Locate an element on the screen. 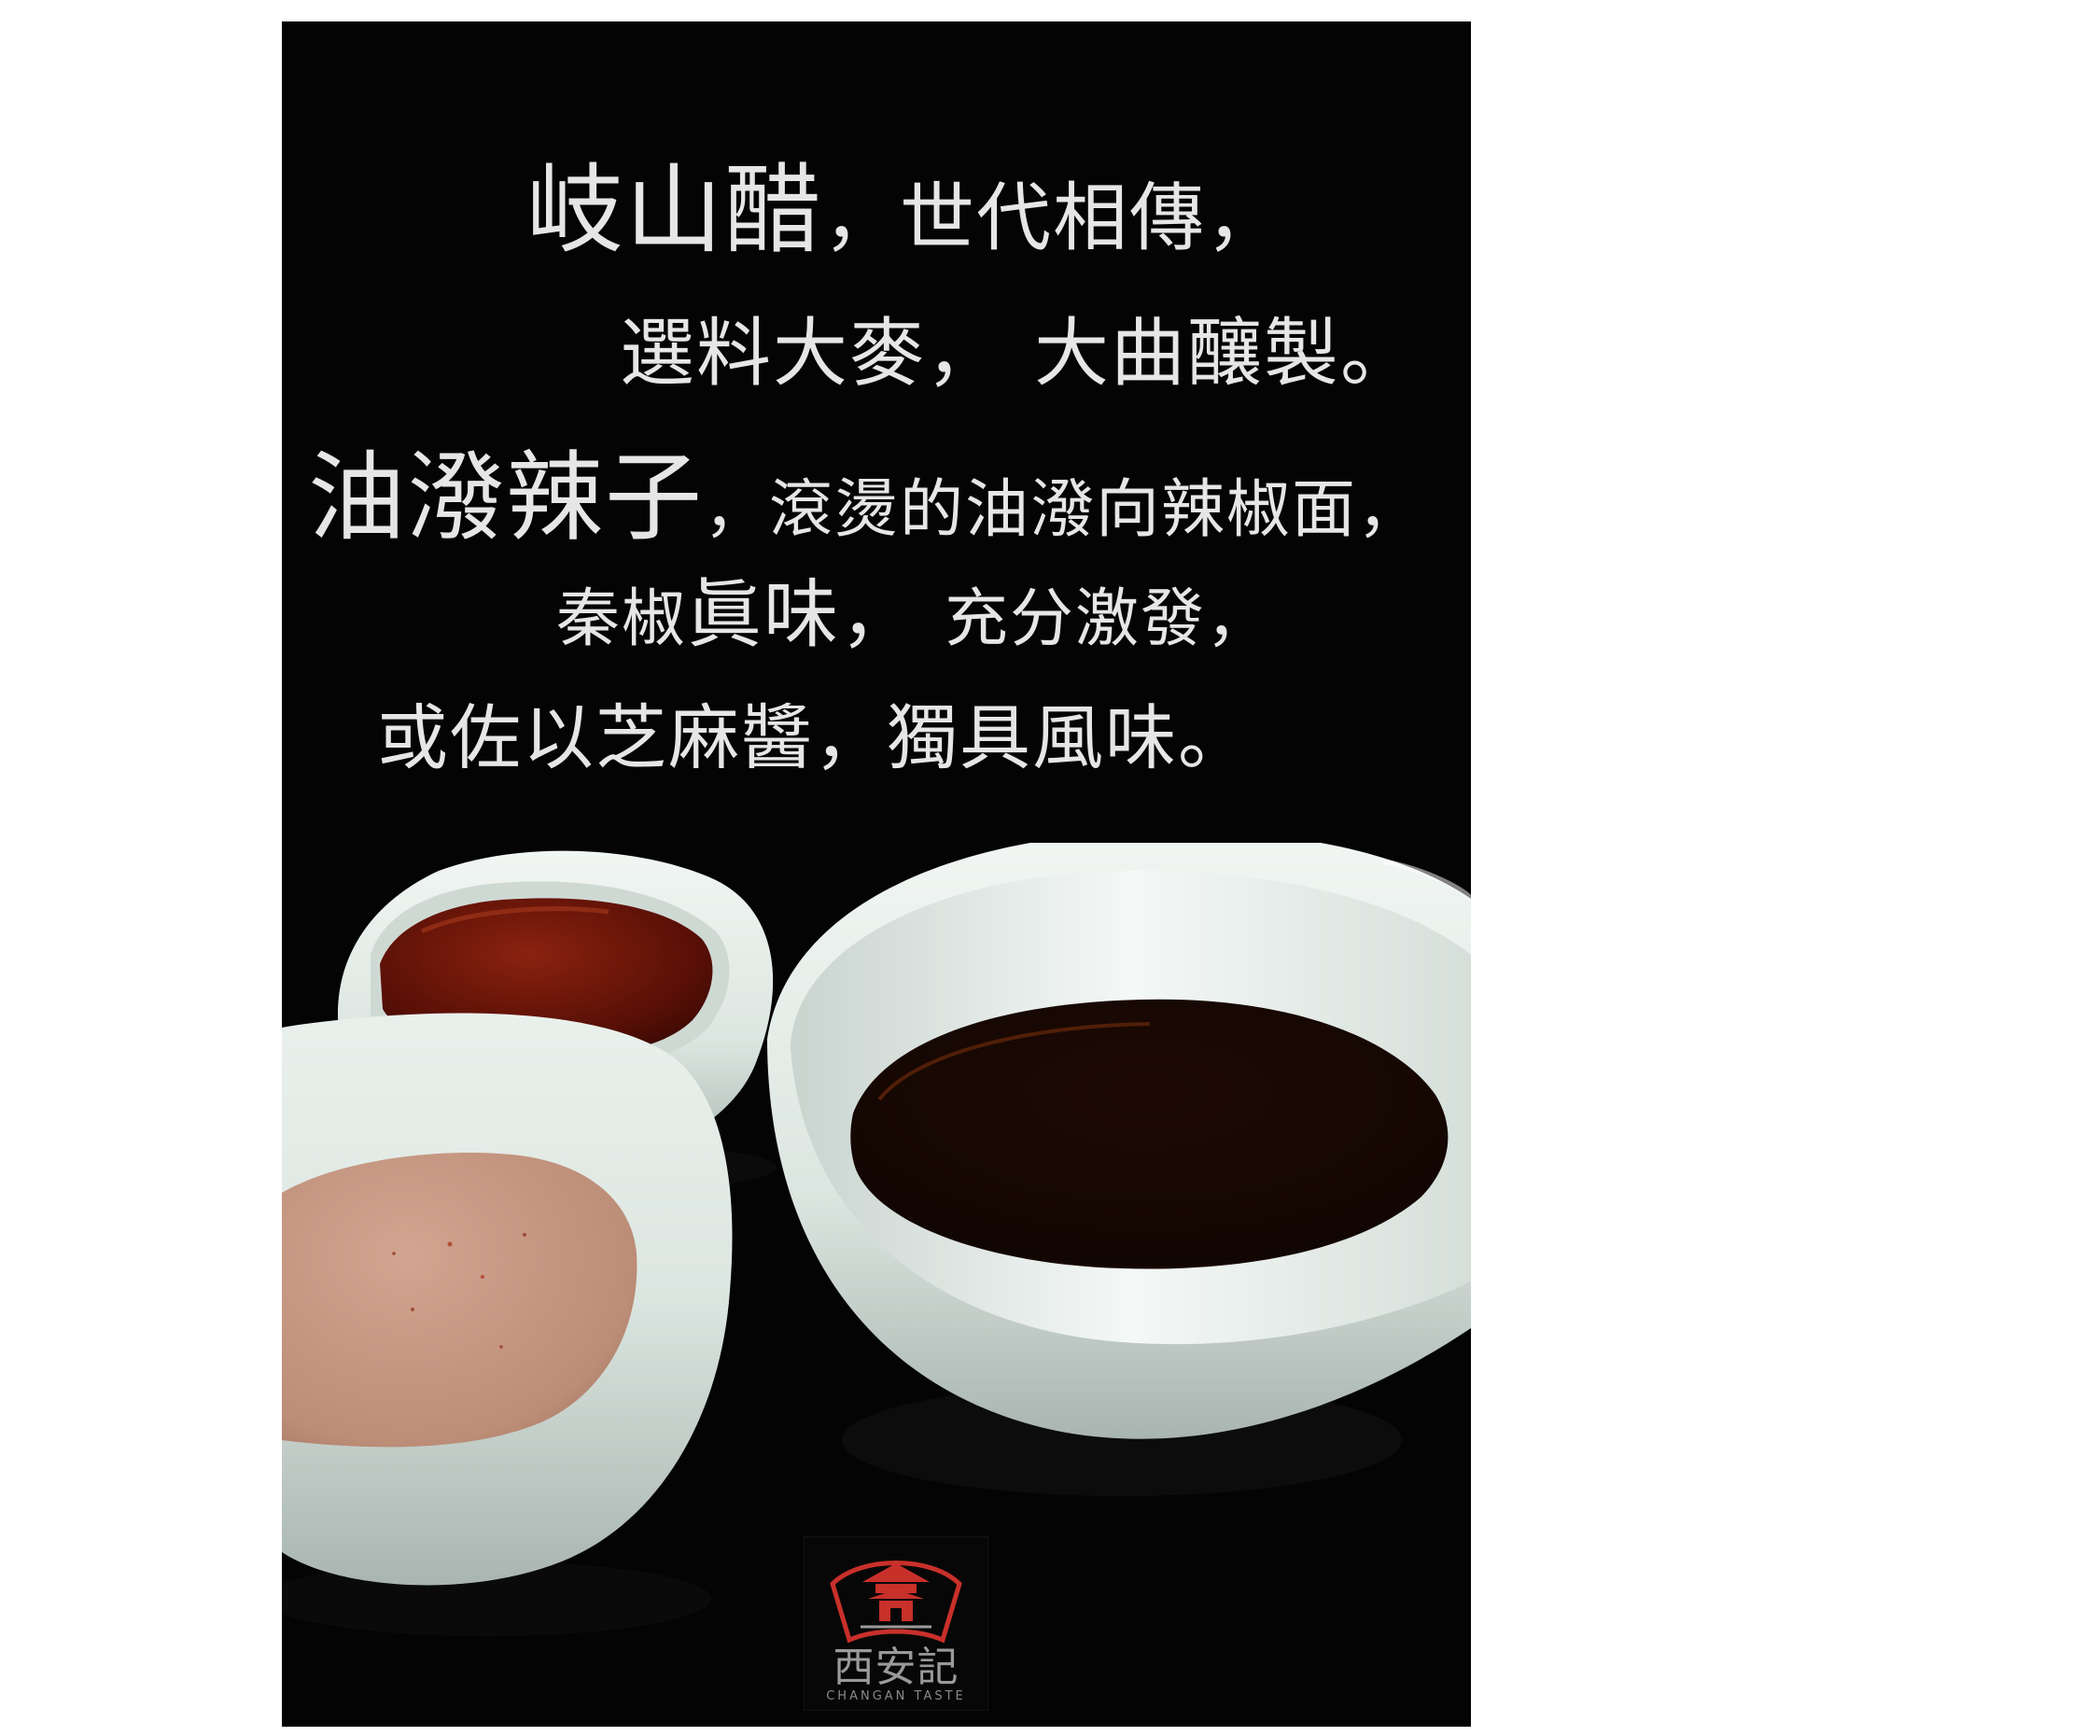  poem-line-3: 油潑辣子，滾燙的油潑向辣椒面， is located at coordinates (865, 497).